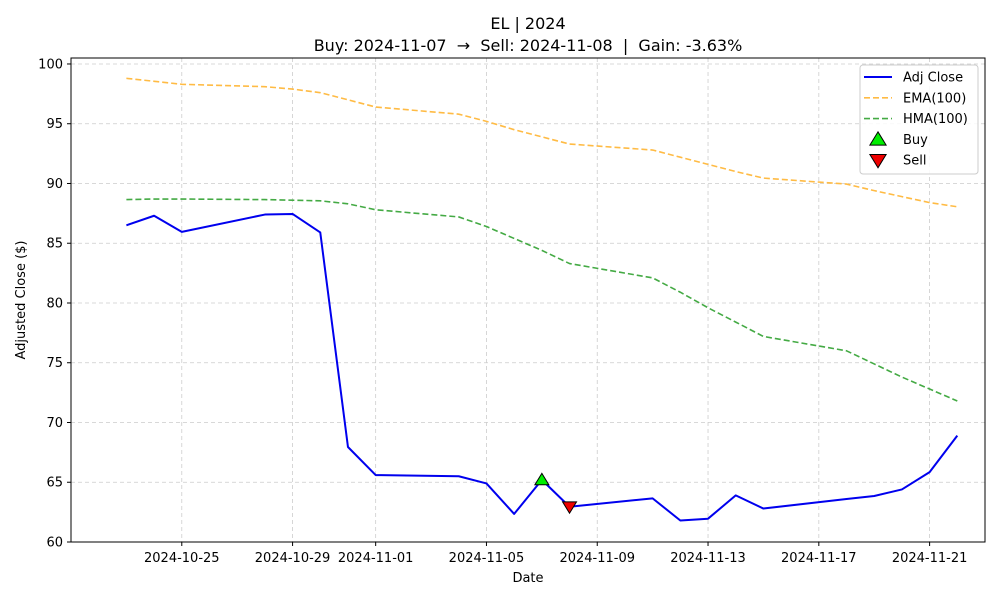 This screenshot has height=600, width=1000. What do you see at coordinates (376, 558) in the screenshot?
I see `x-tick-label: 2024-11-01` at bounding box center [376, 558].